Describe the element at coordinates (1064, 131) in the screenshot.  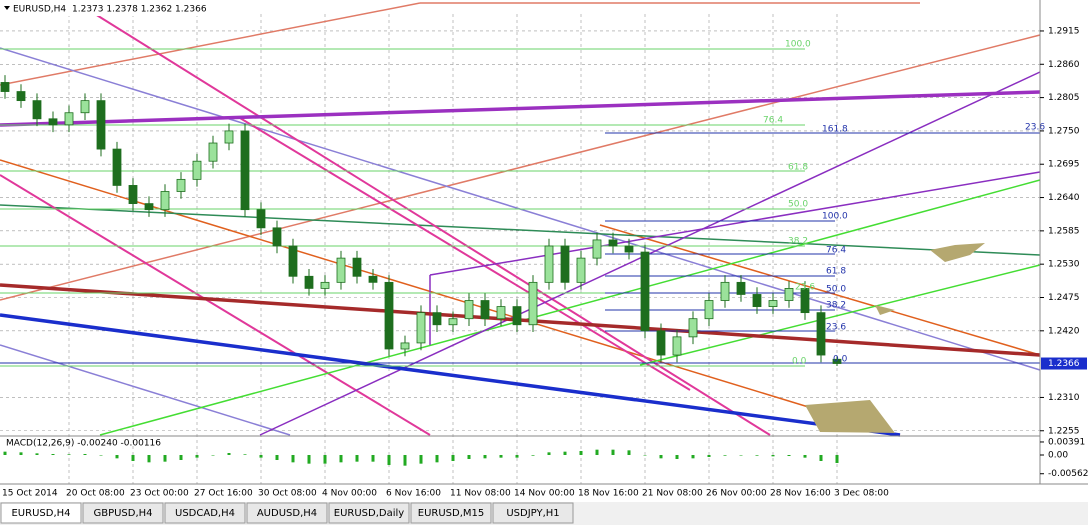
I see `y-tick-label: 1.2750` at that location.